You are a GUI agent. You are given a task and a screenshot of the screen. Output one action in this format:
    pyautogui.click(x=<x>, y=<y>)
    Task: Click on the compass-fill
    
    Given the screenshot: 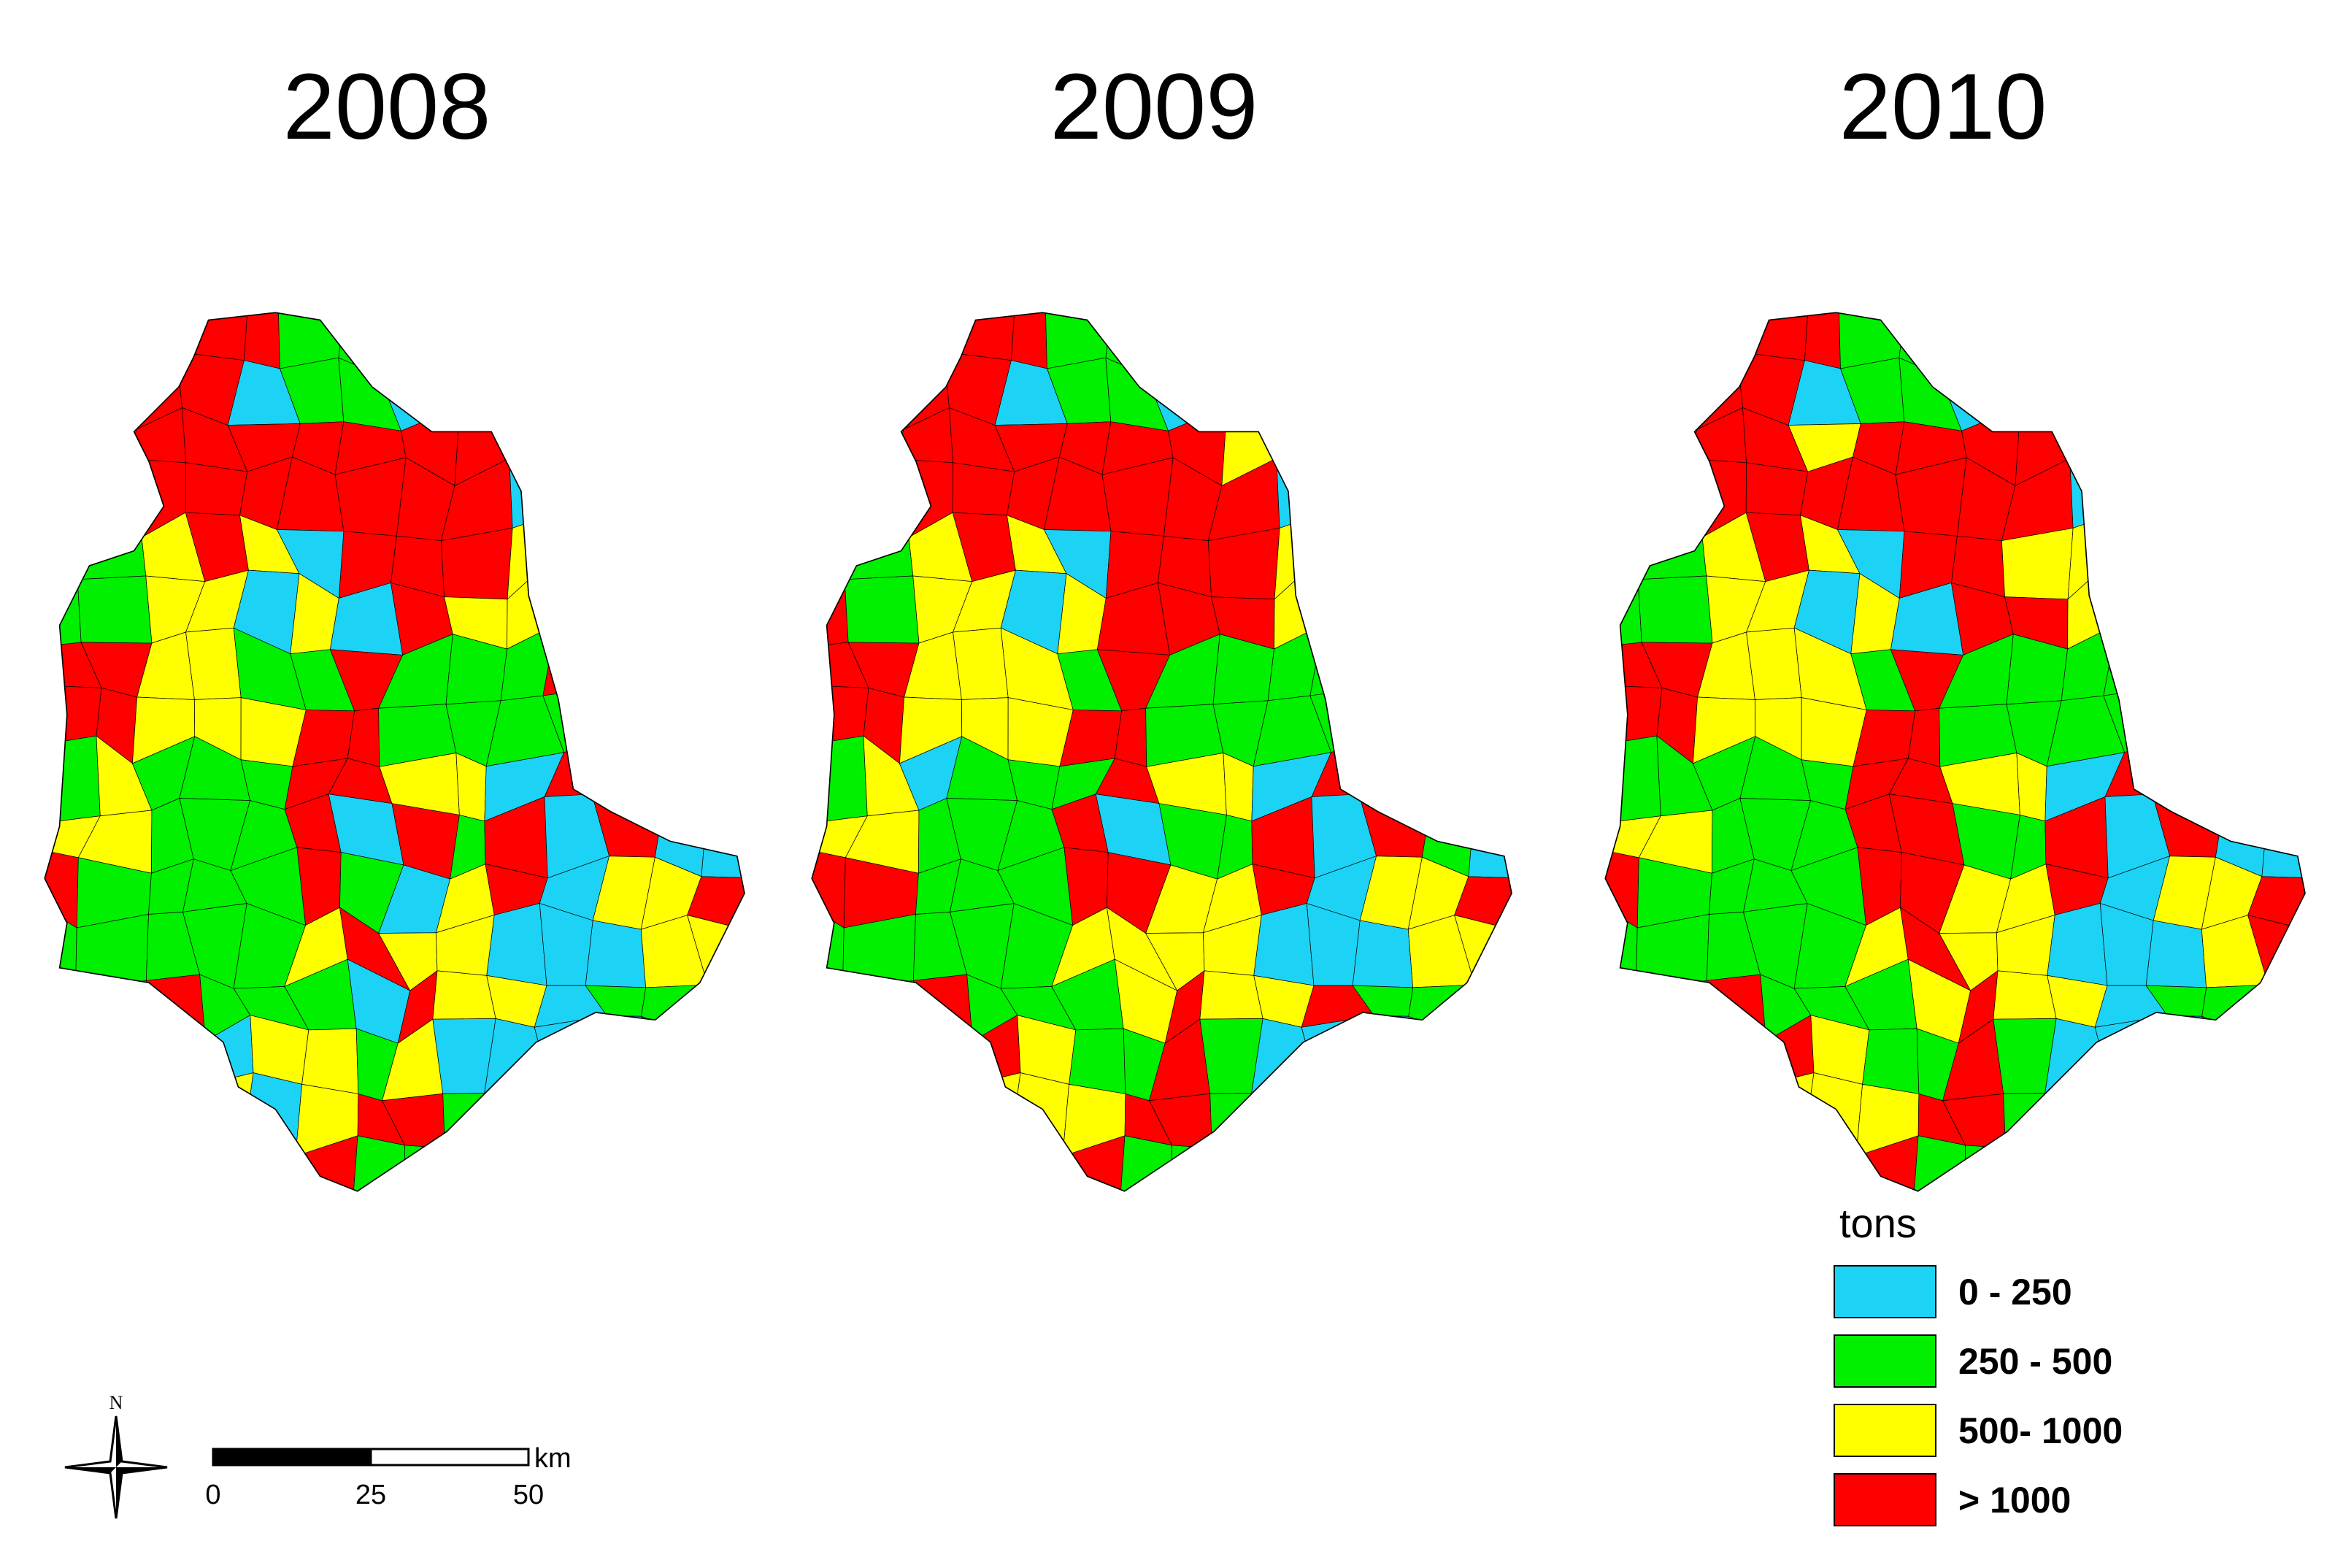 What is the action you would take?
    pyautogui.click(x=116, y=1467)
    